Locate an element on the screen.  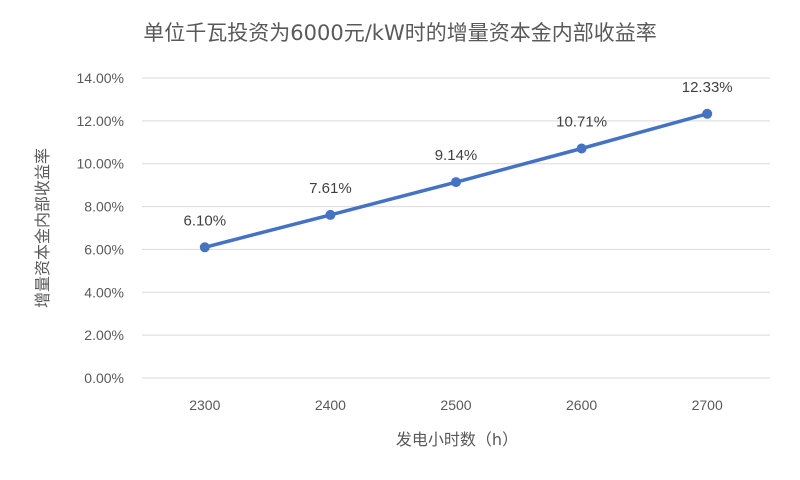
y-tick-label: 0.00% is located at coordinates (104, 378).